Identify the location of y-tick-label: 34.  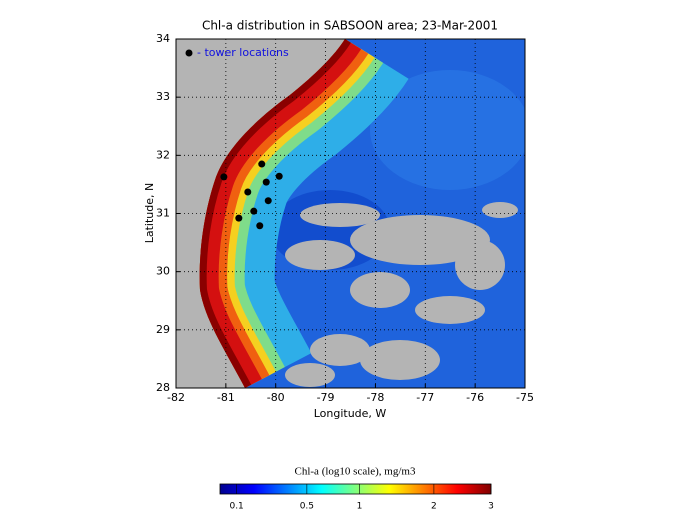
(163, 38).